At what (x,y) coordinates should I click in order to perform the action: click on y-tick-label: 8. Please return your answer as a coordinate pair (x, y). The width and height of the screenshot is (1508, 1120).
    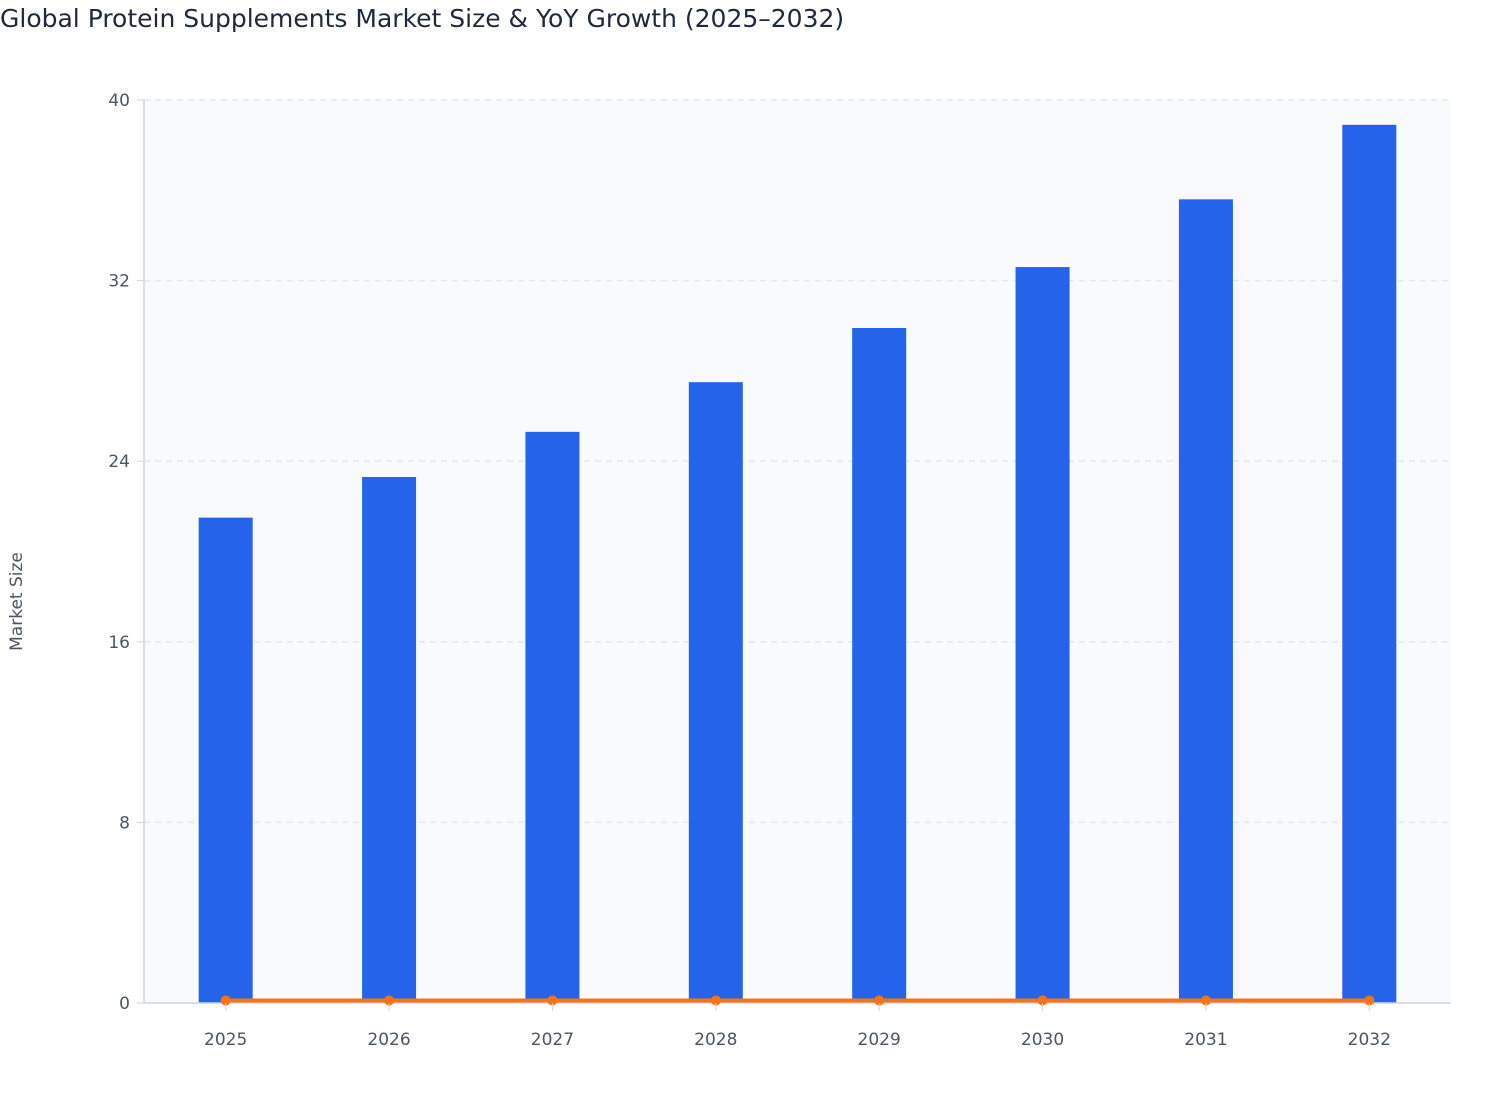
    Looking at the image, I should click on (124, 823).